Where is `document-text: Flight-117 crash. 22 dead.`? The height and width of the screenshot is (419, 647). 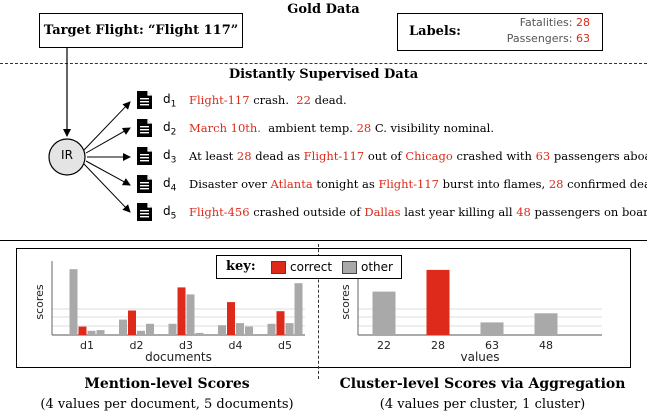 document-text: Flight-117 crash. 22 dead. is located at coordinates (268, 100).